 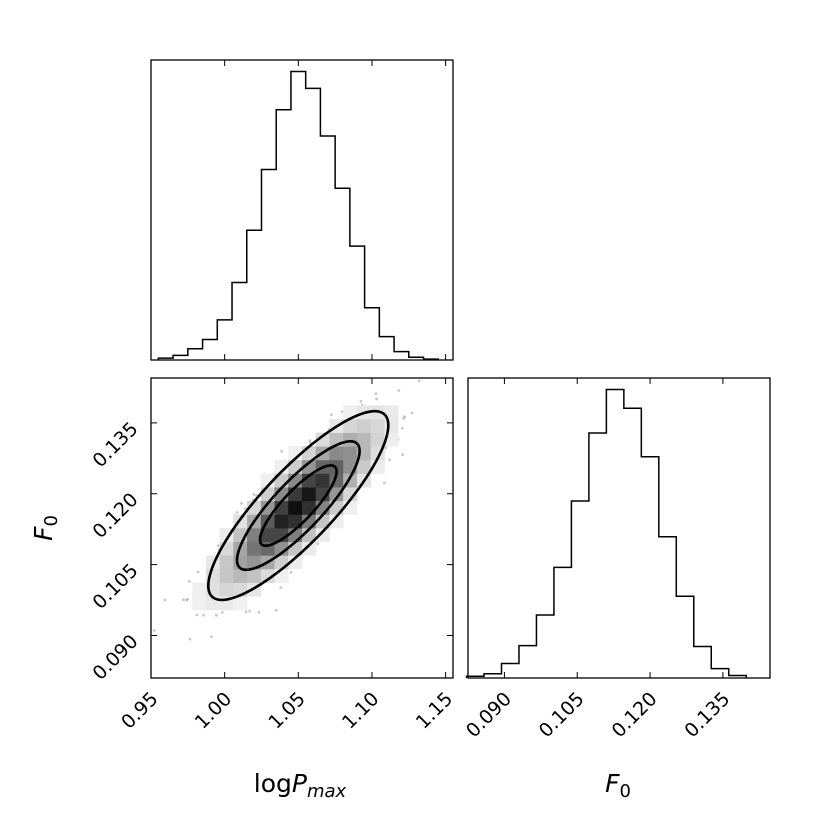 What do you see at coordinates (45, 528) in the screenshot?
I see `y-axis-label-f0: F0` at bounding box center [45, 528].